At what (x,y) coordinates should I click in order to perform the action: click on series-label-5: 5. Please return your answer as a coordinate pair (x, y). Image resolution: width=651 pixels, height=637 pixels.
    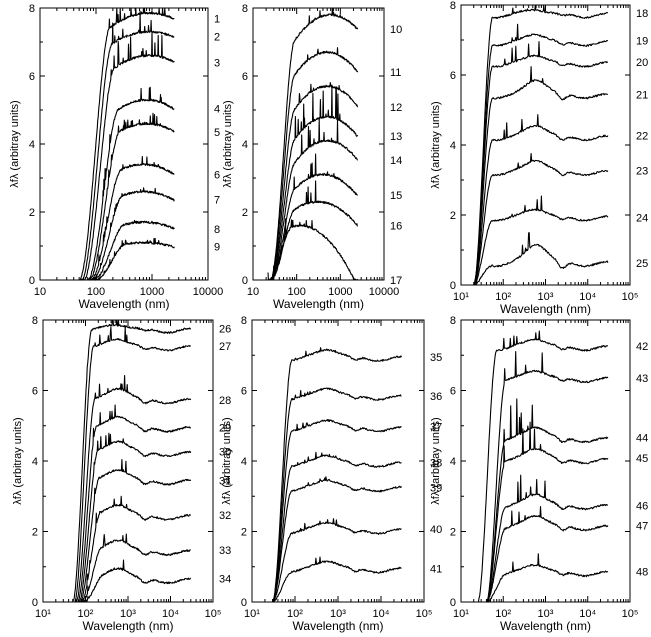
    Looking at the image, I should click on (217, 133).